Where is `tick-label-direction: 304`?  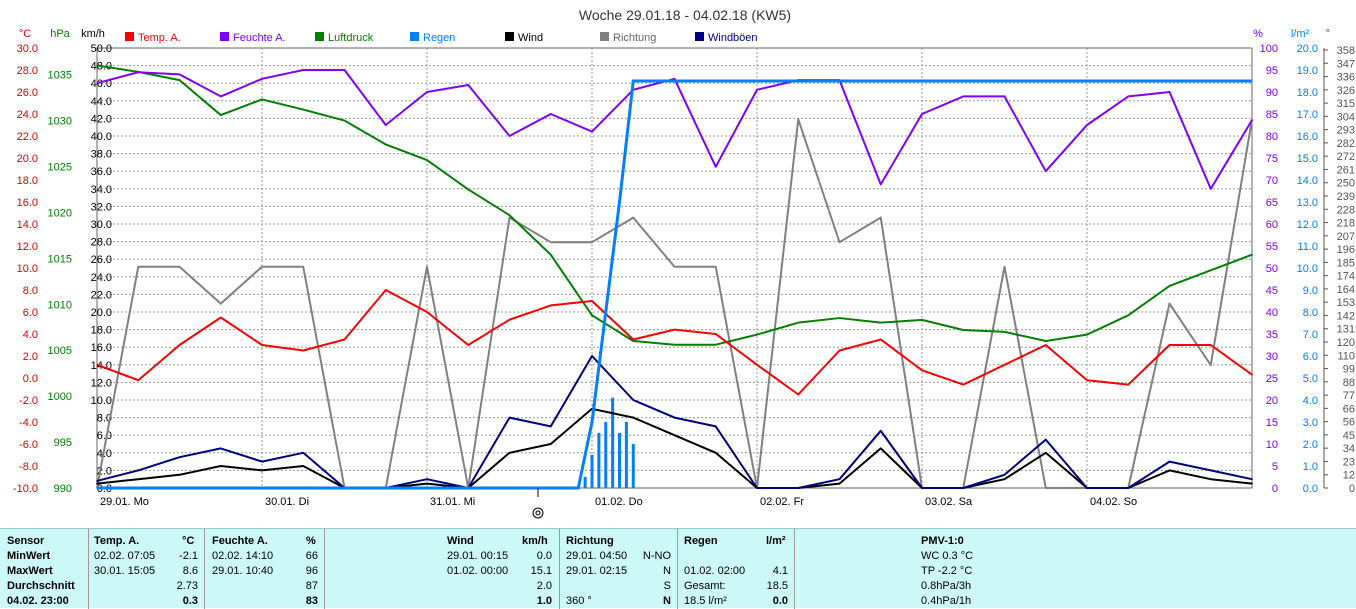
tick-label-direction: 304 is located at coordinates (1346, 117).